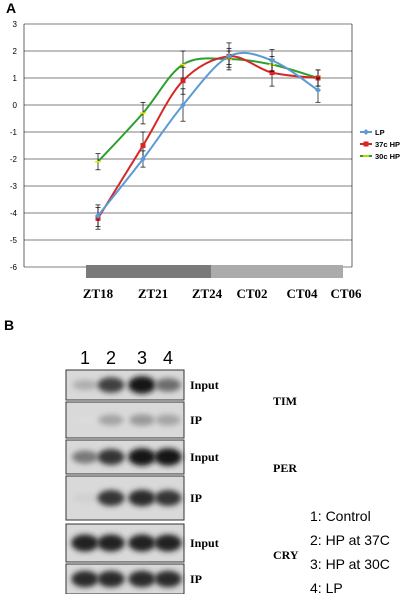 Image resolution: width=416 pixels, height=596 pixels. Describe the element at coordinates (285, 401) in the screenshot. I see `protein-label: TIM` at that location.